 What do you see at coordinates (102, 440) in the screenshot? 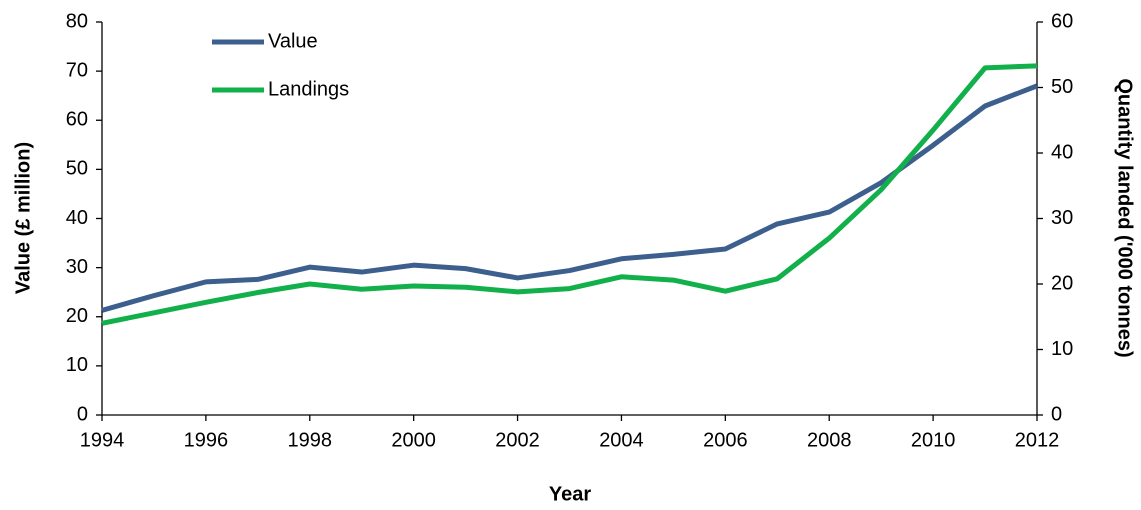
I see `x-tick-label: 1994` at bounding box center [102, 440].